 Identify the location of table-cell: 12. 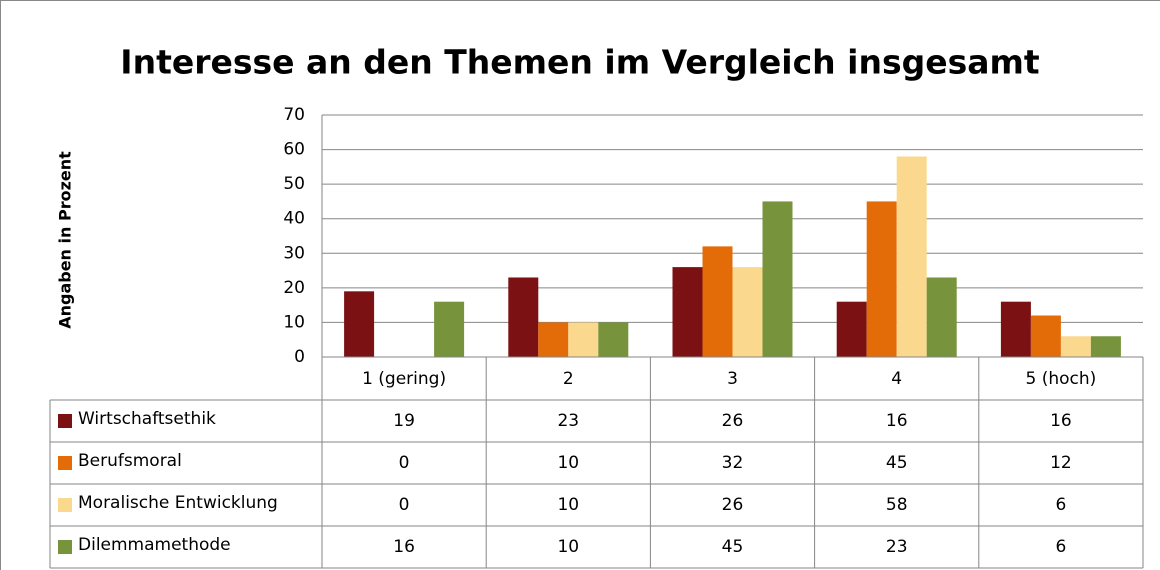
(1061, 463).